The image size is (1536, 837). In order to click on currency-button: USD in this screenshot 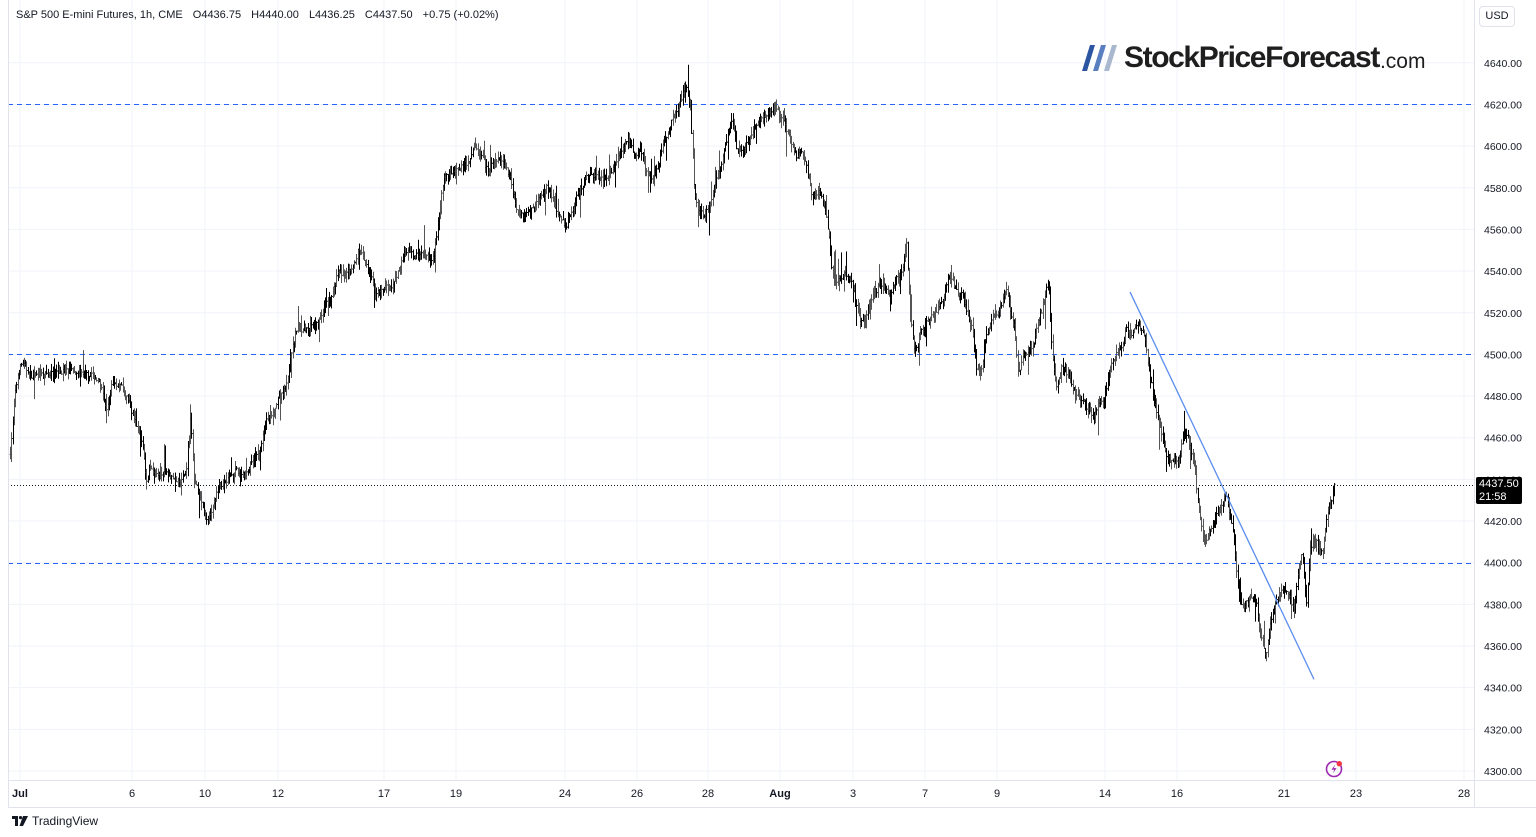, I will do `click(1497, 16)`.